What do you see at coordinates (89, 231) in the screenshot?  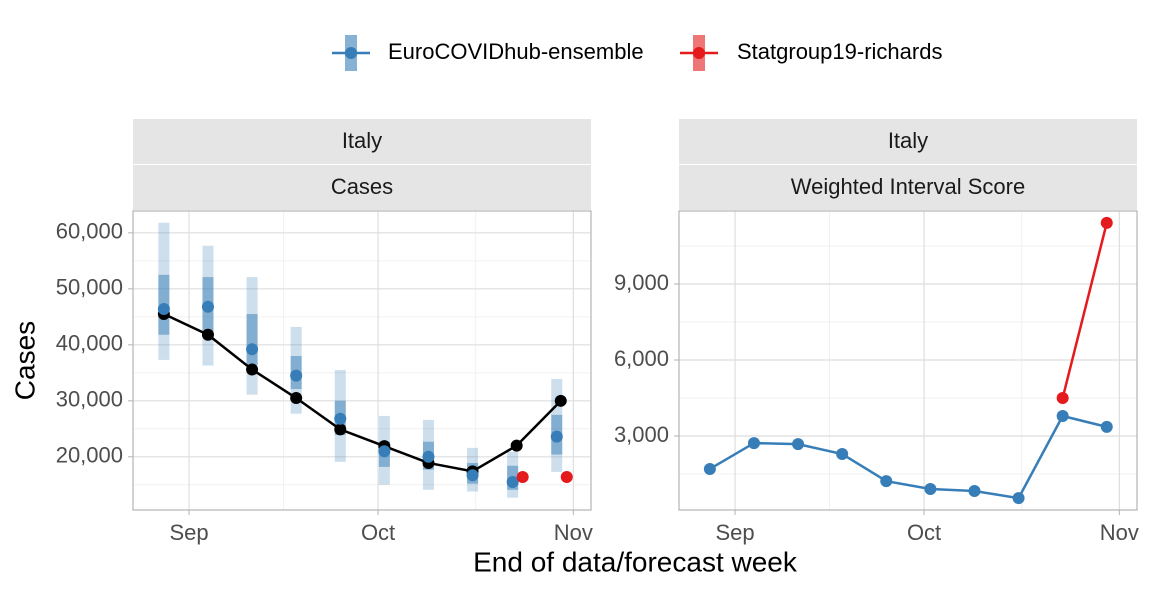 I see `y-tick-label: 60,000` at bounding box center [89, 231].